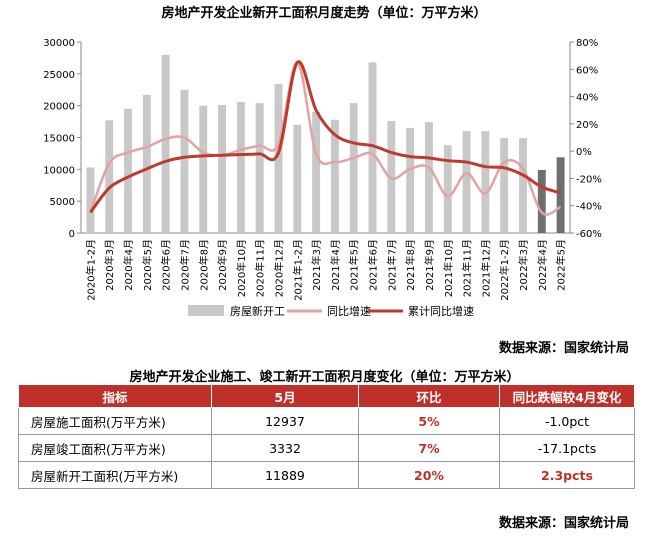 The height and width of the screenshot is (536, 649). I want to click on cell-indicator: 房屋新开工面积(万平方米), so click(115, 475).